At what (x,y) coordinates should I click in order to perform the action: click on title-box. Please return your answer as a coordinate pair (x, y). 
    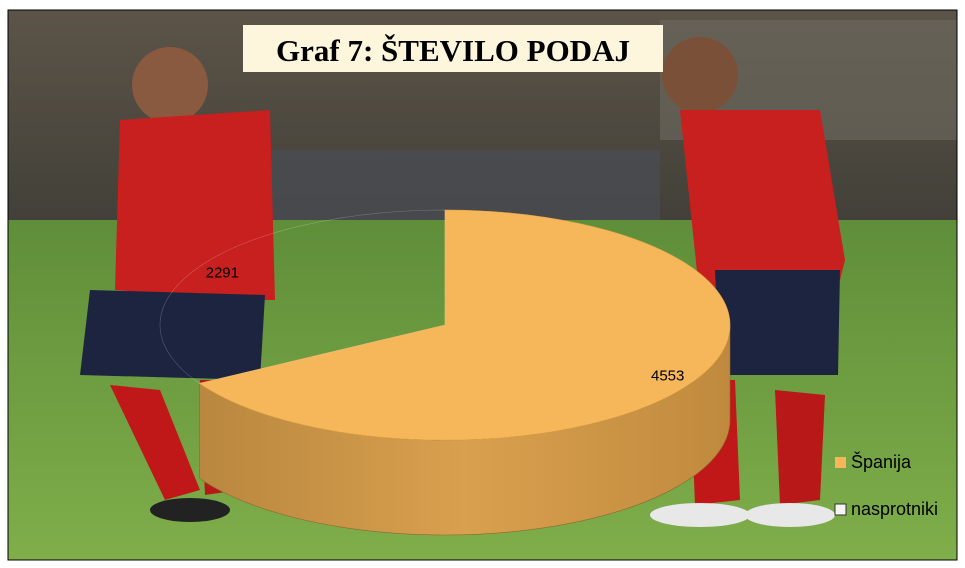
    Looking at the image, I should click on (453, 48).